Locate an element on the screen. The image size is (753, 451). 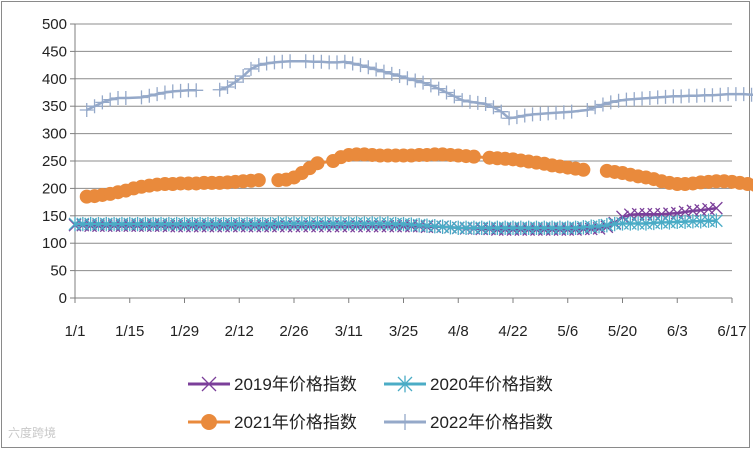
y-tick-labels: 0 50 100 150 200 250 300 350 400 450 500 is located at coordinates (54, 161).